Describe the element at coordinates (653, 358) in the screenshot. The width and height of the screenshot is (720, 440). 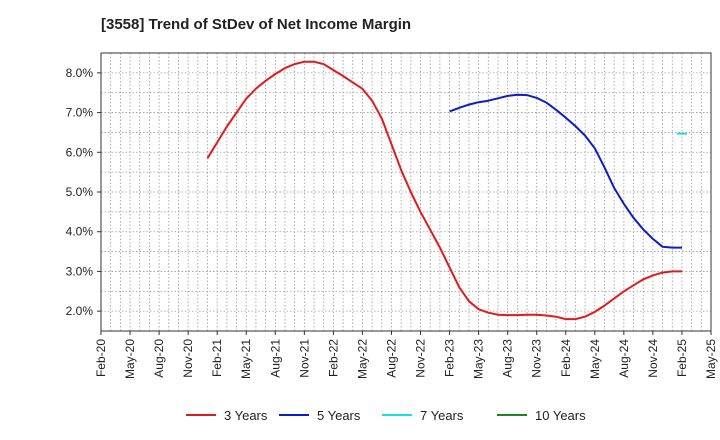
I see `x-tick-label: Nov-24` at that location.